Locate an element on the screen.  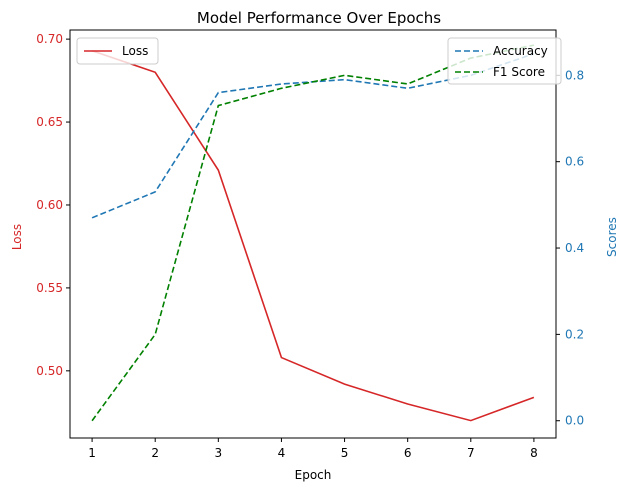
right-tick-label: 0.6 is located at coordinates (574, 162).